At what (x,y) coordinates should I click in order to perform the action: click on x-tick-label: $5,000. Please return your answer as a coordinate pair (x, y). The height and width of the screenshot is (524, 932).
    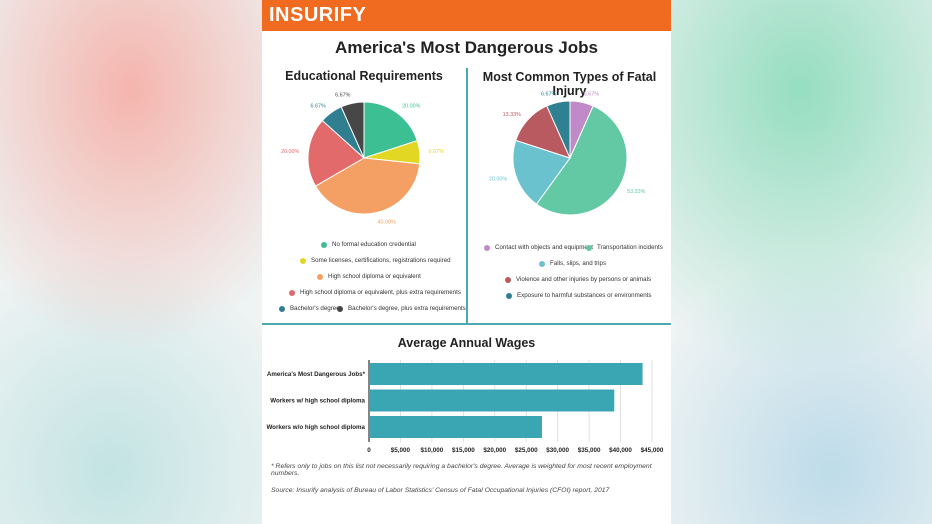
    Looking at the image, I should click on (401, 450).